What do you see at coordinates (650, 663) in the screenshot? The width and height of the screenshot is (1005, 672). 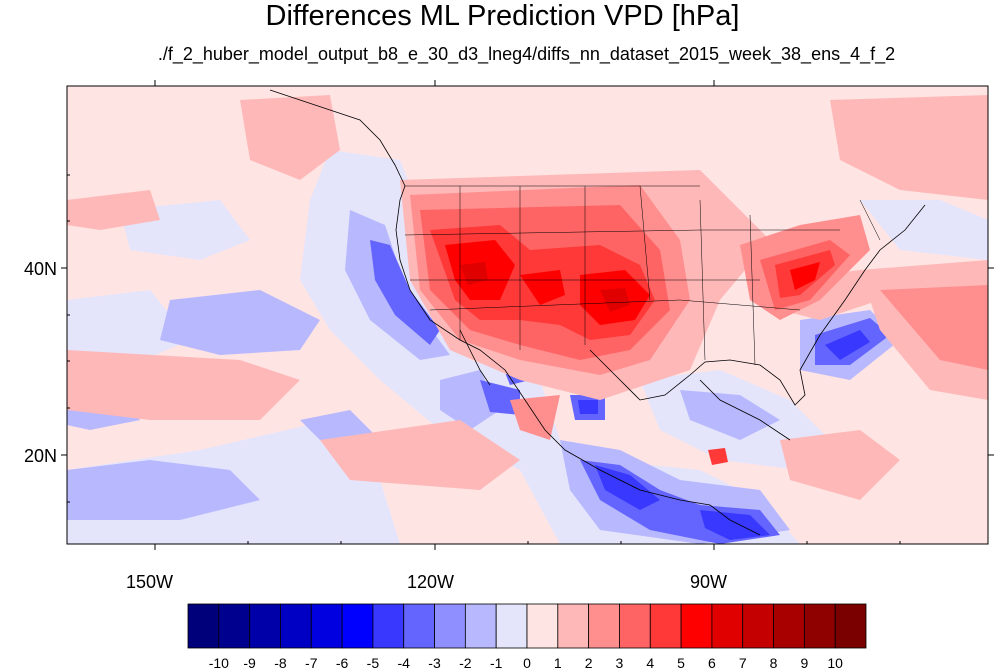 I see `colorbar-tick-label: 4` at bounding box center [650, 663].